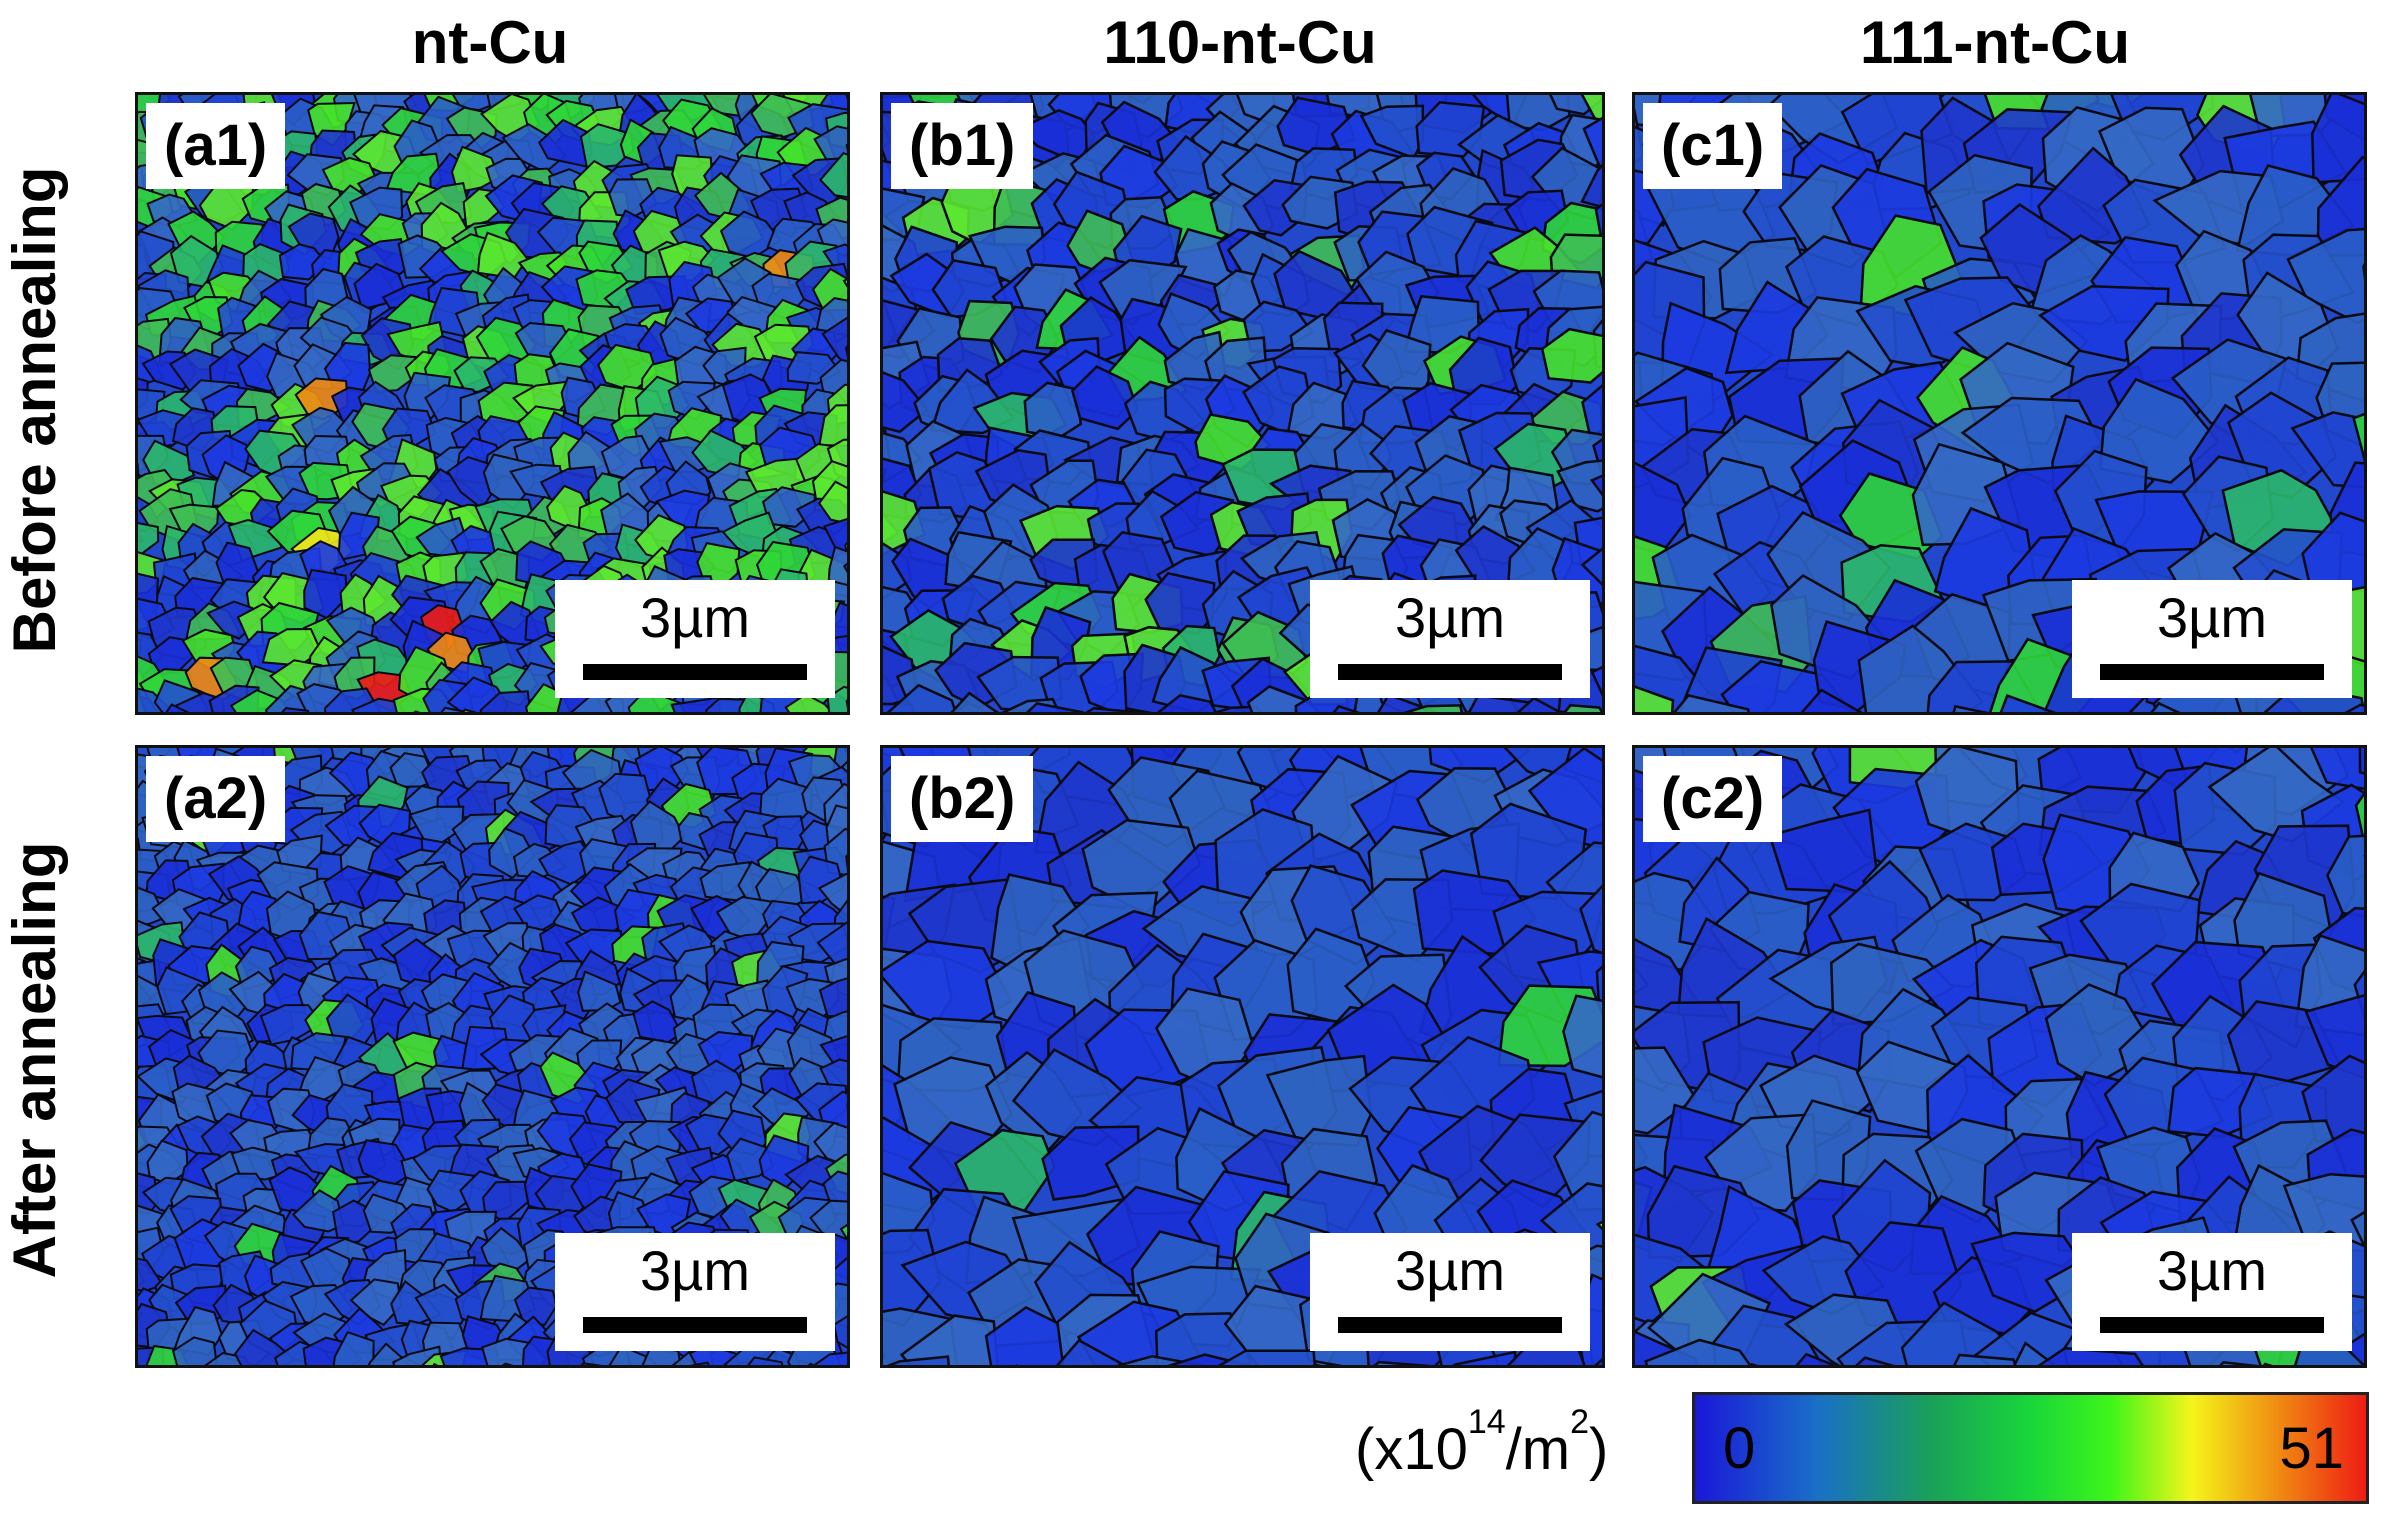 Image resolution: width=2381 pixels, height=1520 pixels. I want to click on panel-label: (c1), so click(1713, 146).